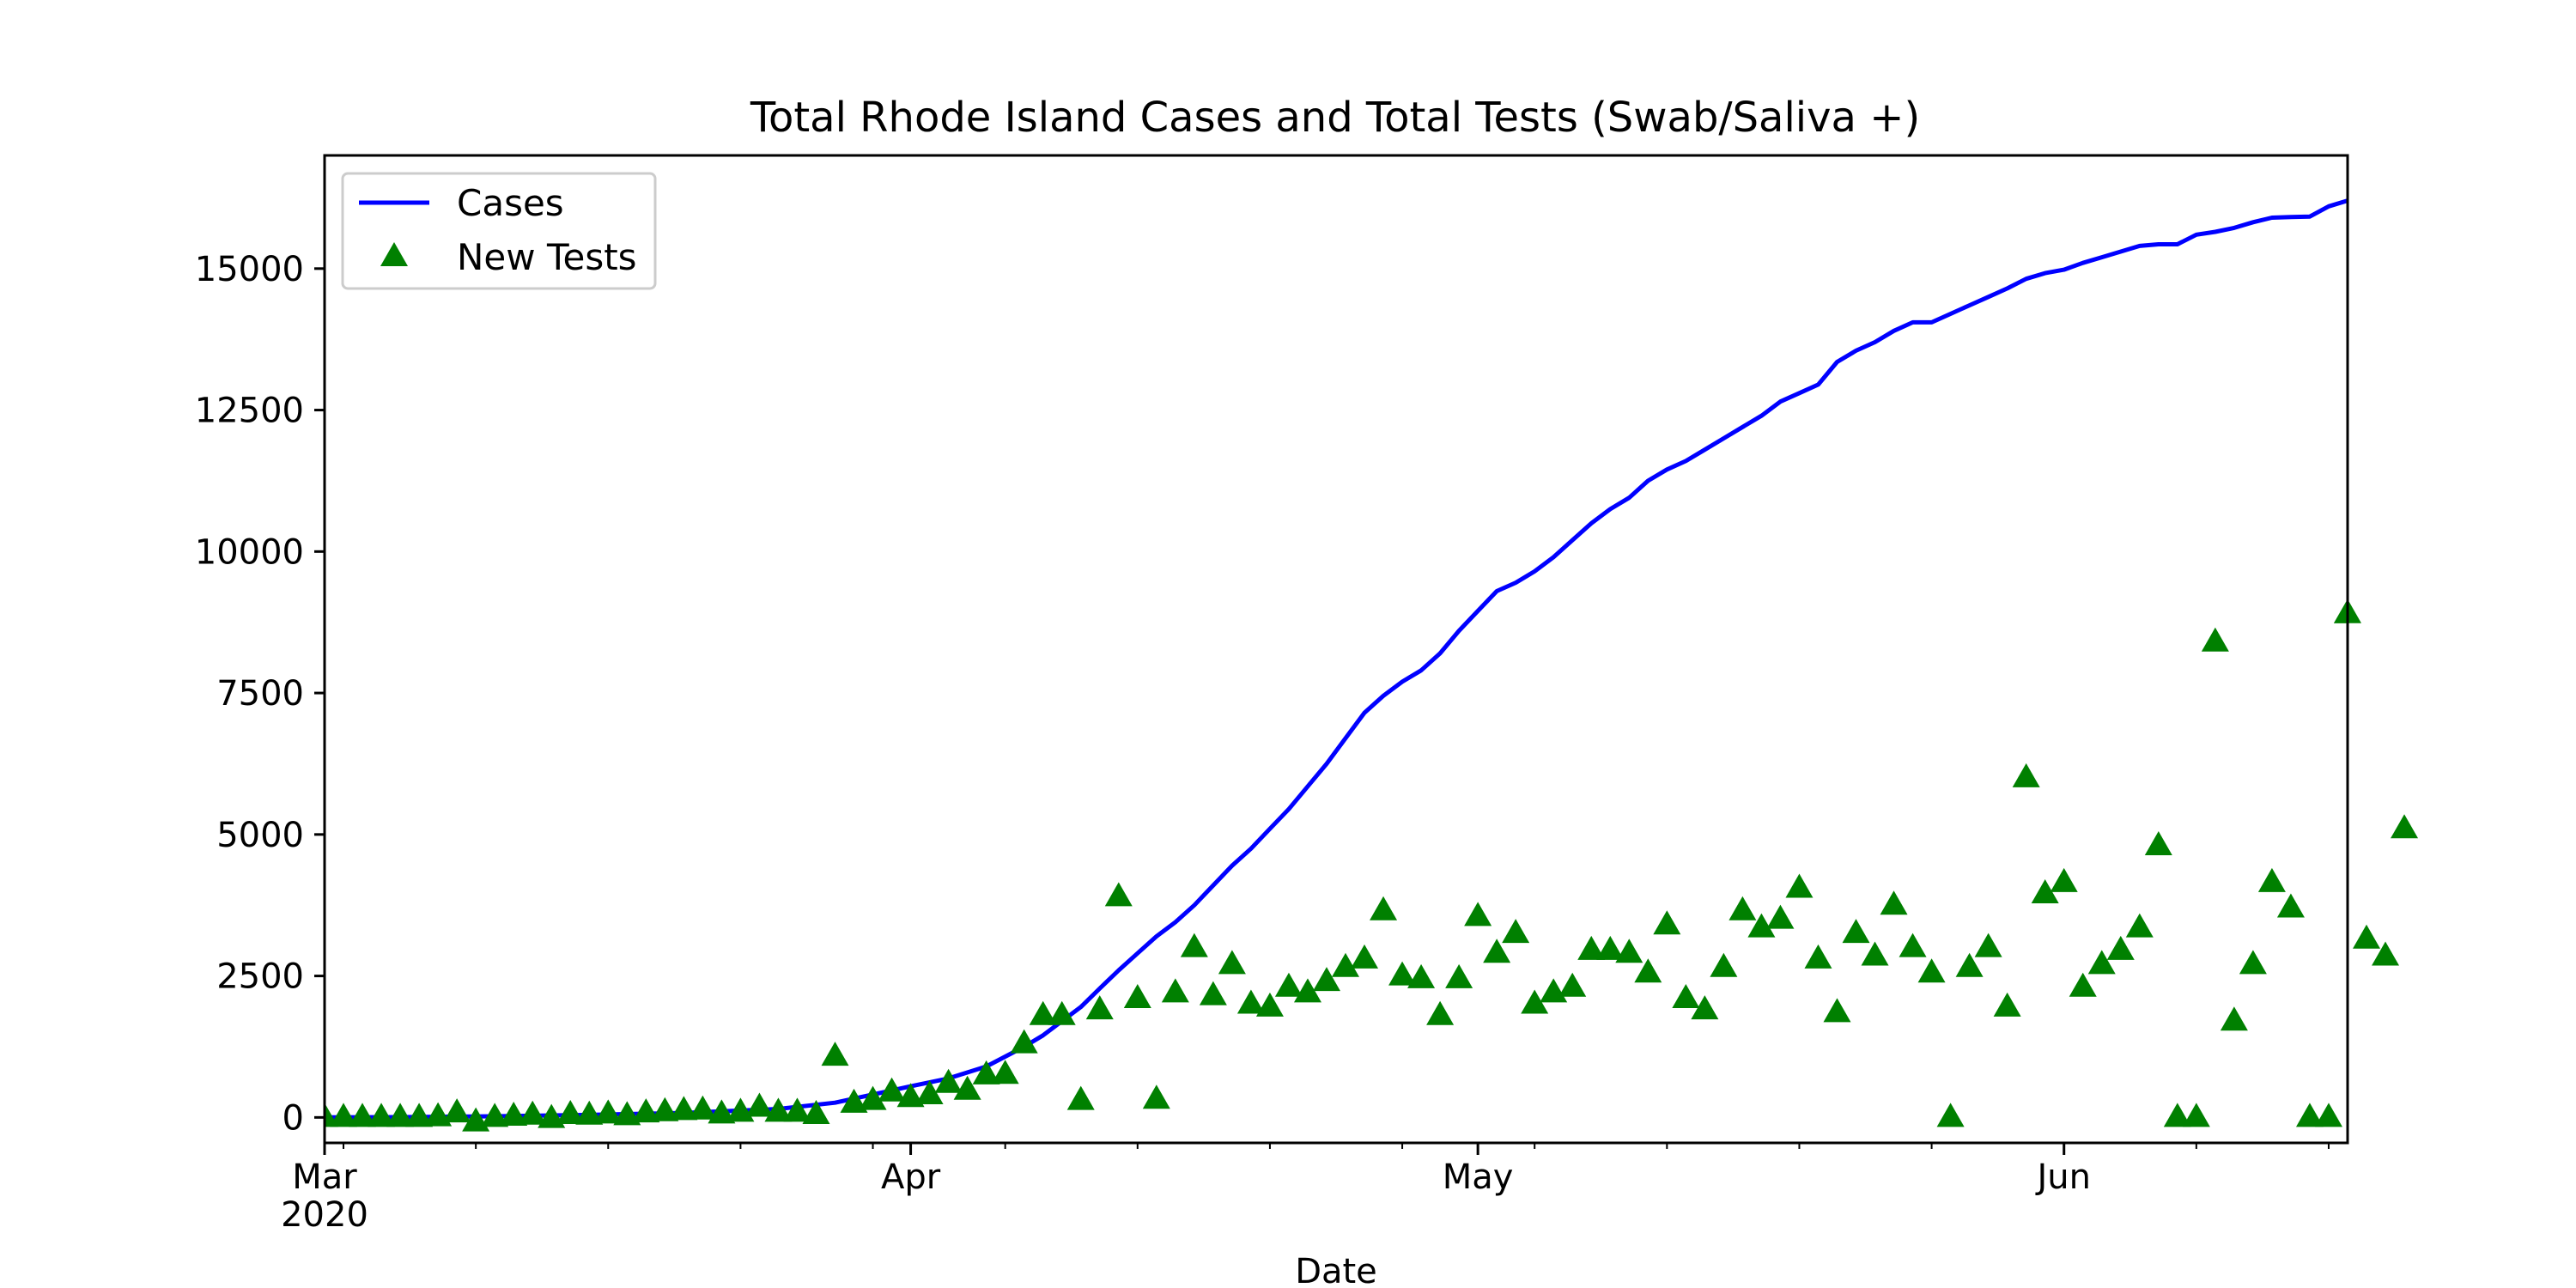  Describe the element at coordinates (293, 1118) in the screenshot. I see `y-tick-label: 0` at that location.